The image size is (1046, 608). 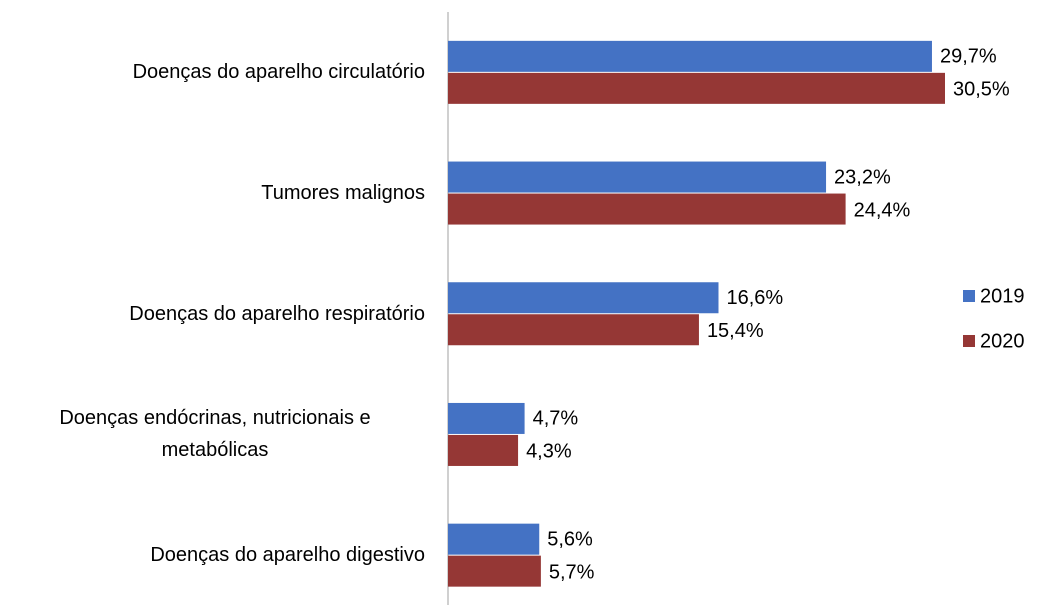 I want to click on value-label: 15,4%, so click(x=735, y=331).